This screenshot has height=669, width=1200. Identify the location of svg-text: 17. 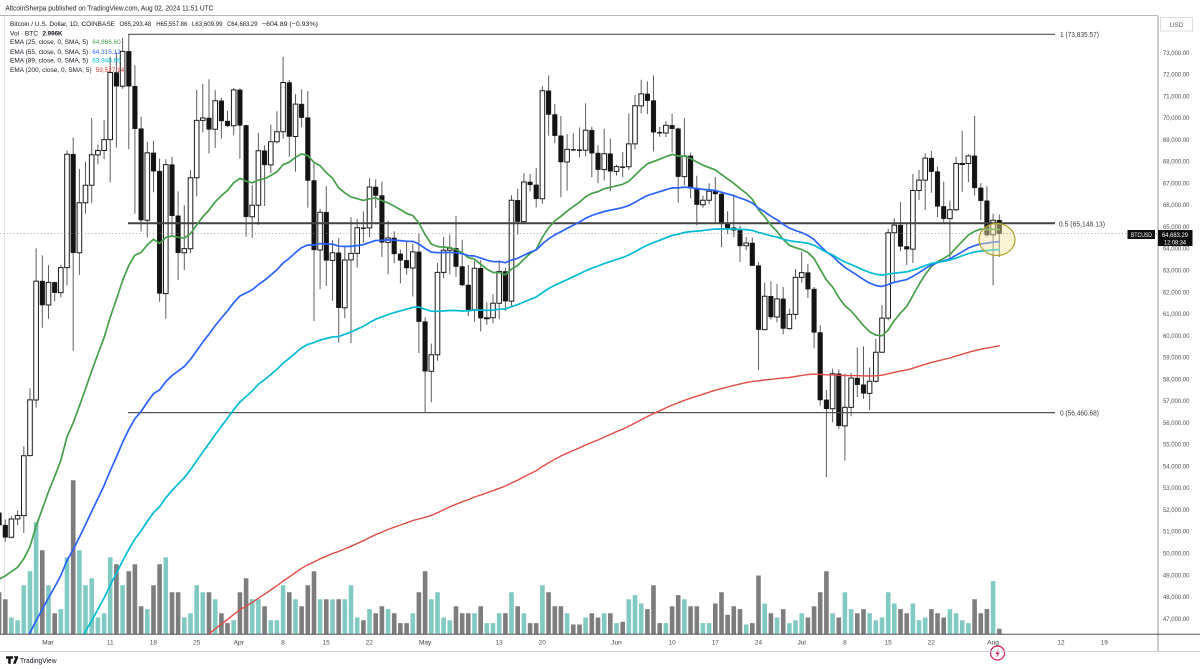
(716, 643).